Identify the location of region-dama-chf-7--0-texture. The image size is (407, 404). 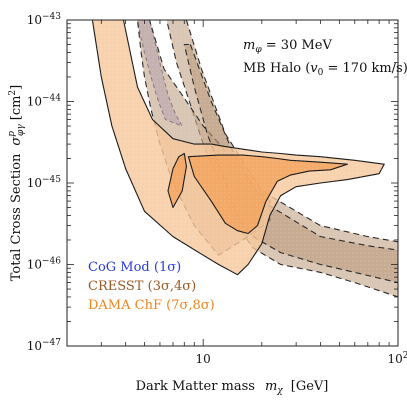
(268, 194).